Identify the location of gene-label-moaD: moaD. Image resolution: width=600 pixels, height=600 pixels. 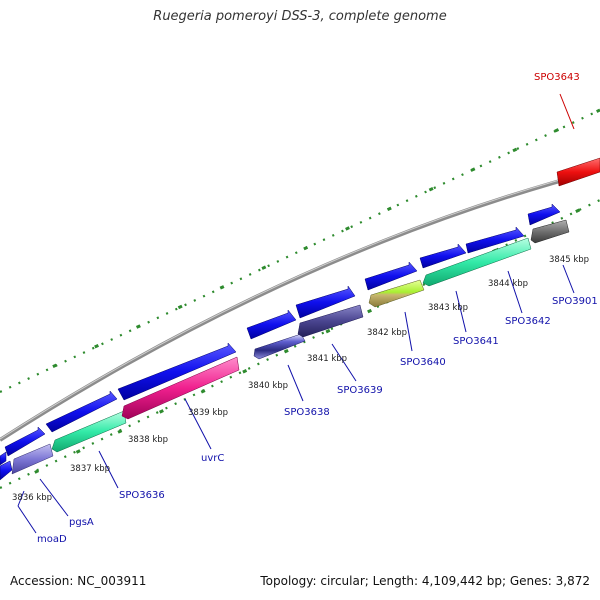
(52, 539).